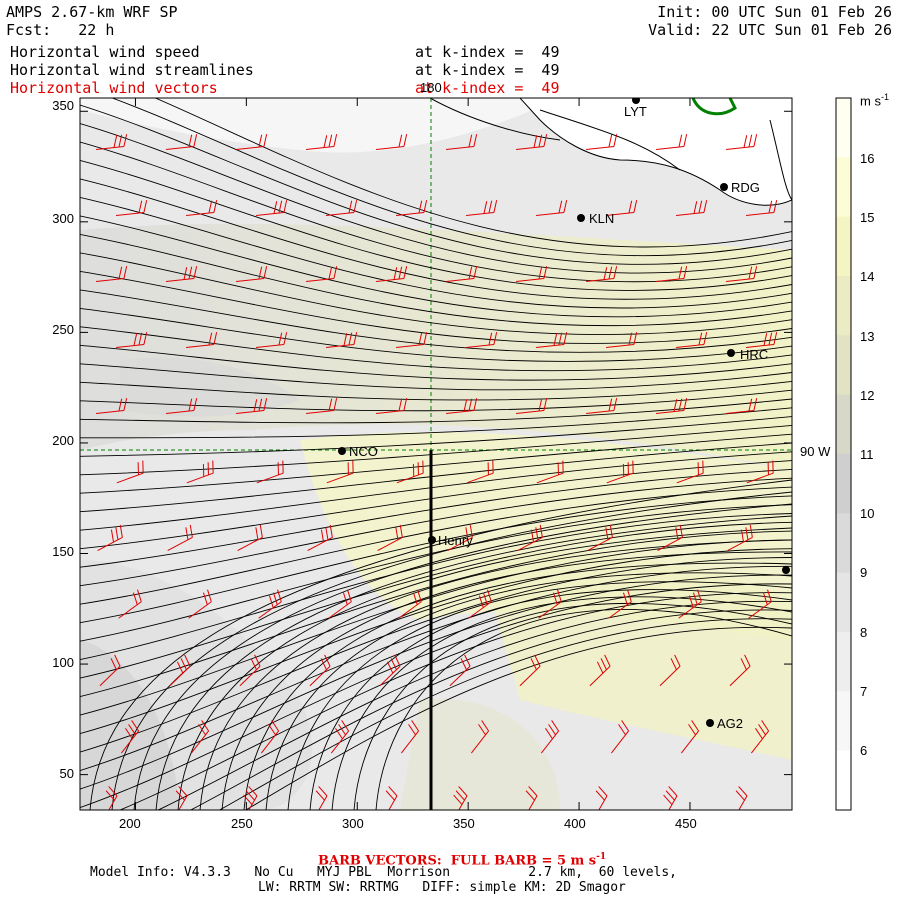  I want to click on colorbar-unit: m s-1, so click(874, 100).